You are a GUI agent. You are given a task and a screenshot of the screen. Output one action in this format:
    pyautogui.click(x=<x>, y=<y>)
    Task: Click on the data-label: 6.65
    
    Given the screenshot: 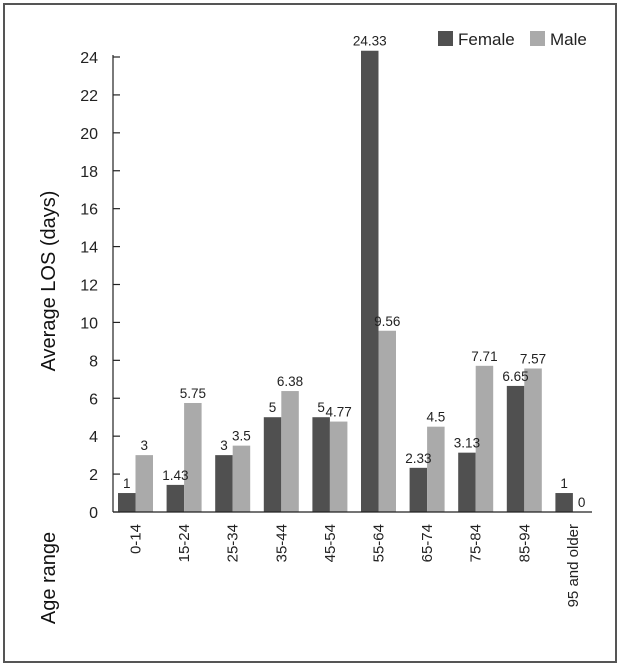 What is the action you would take?
    pyautogui.click(x=515, y=376)
    